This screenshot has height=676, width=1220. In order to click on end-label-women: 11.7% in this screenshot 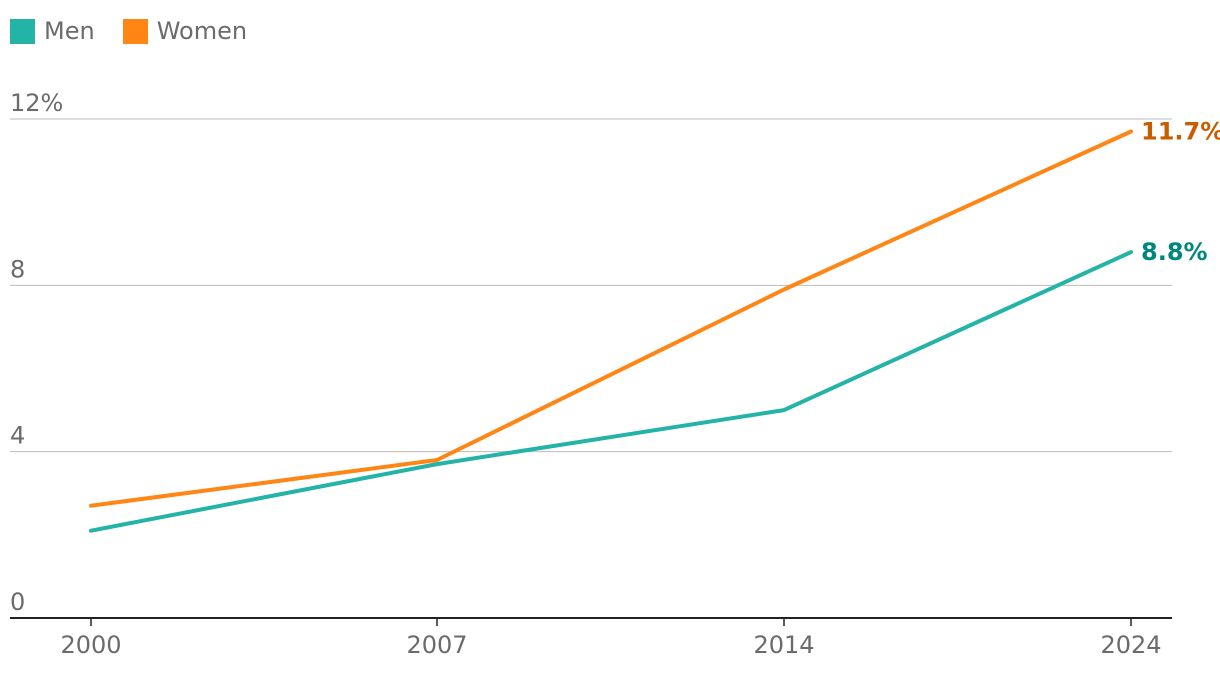, I will do `click(1180, 131)`.